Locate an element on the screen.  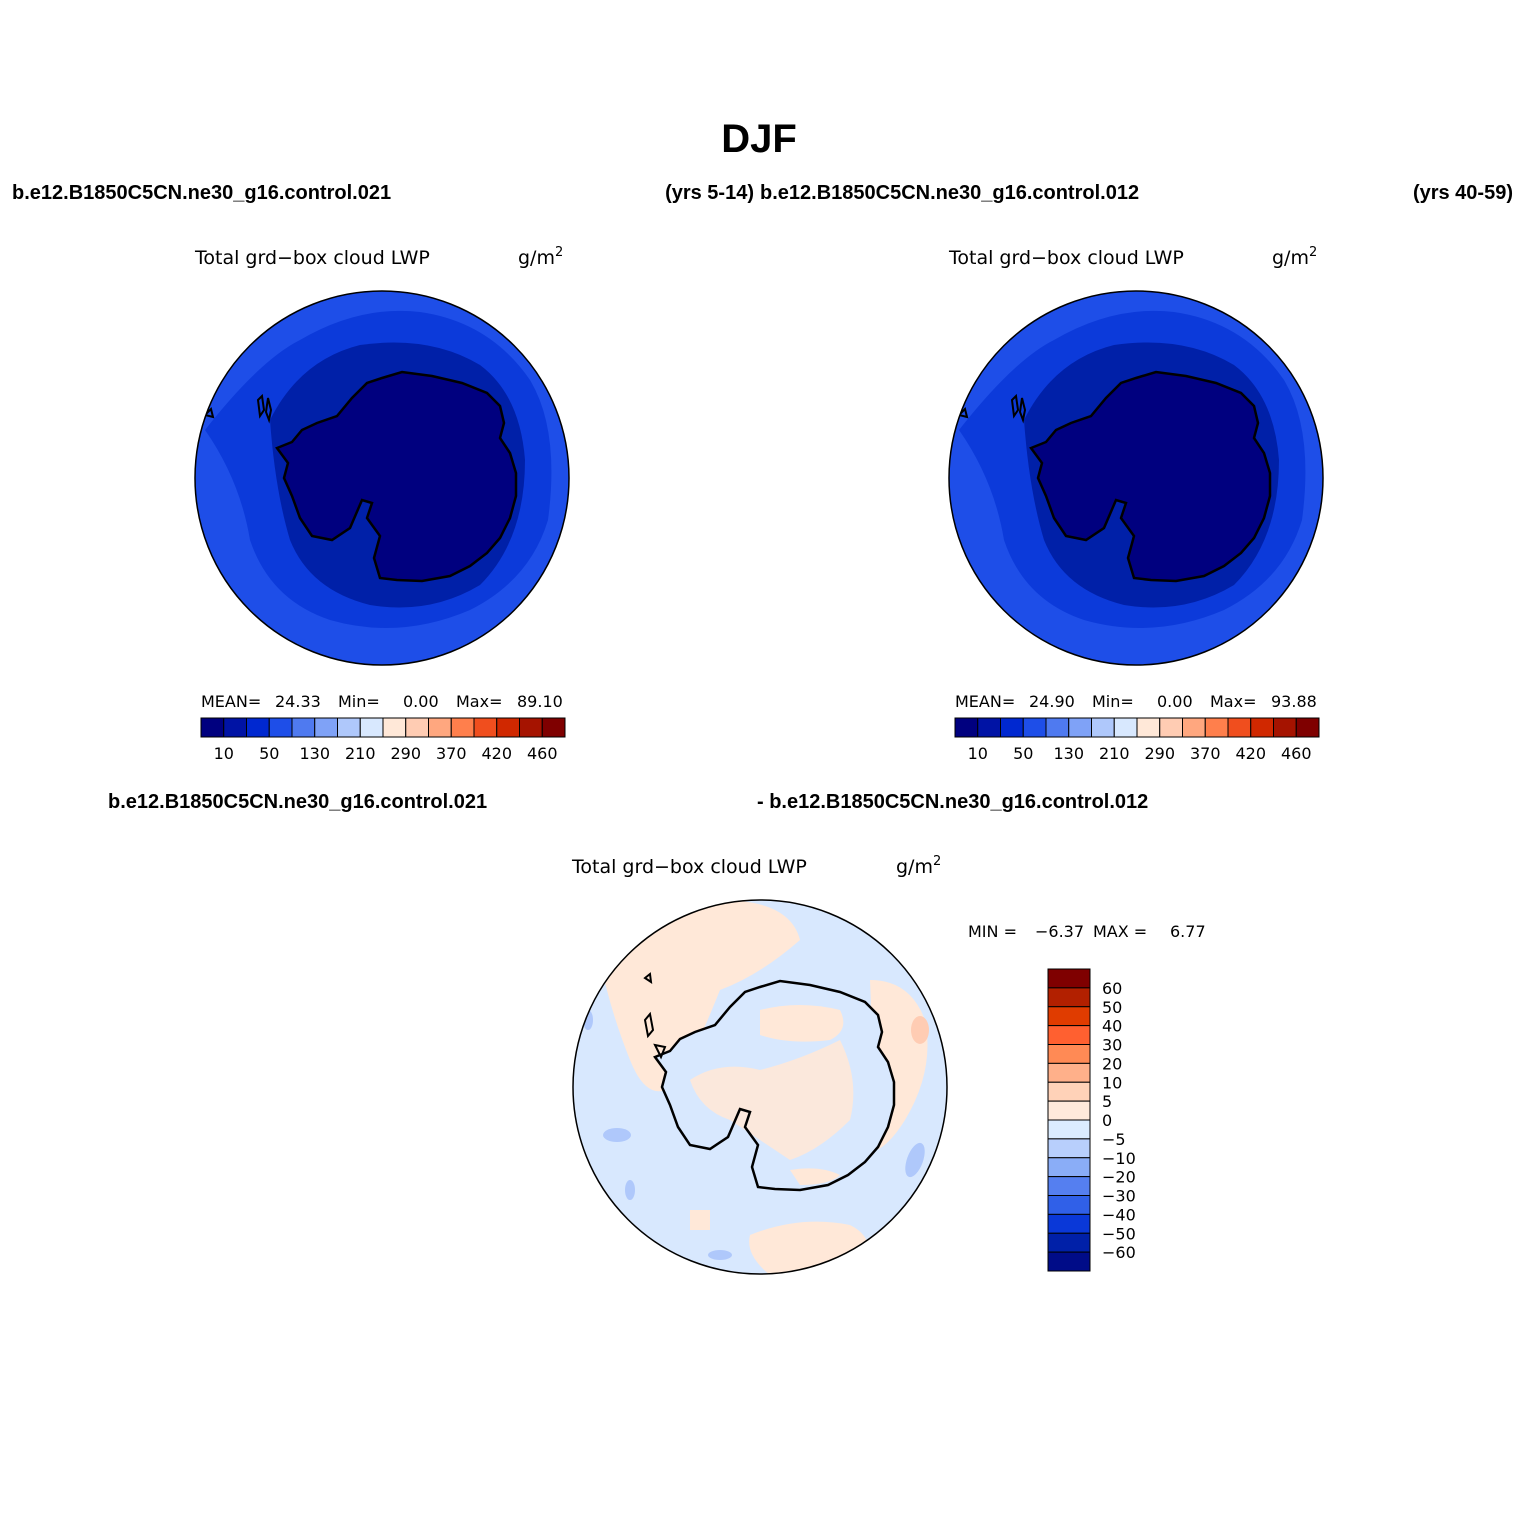
map-right is located at coordinates (1136, 478).